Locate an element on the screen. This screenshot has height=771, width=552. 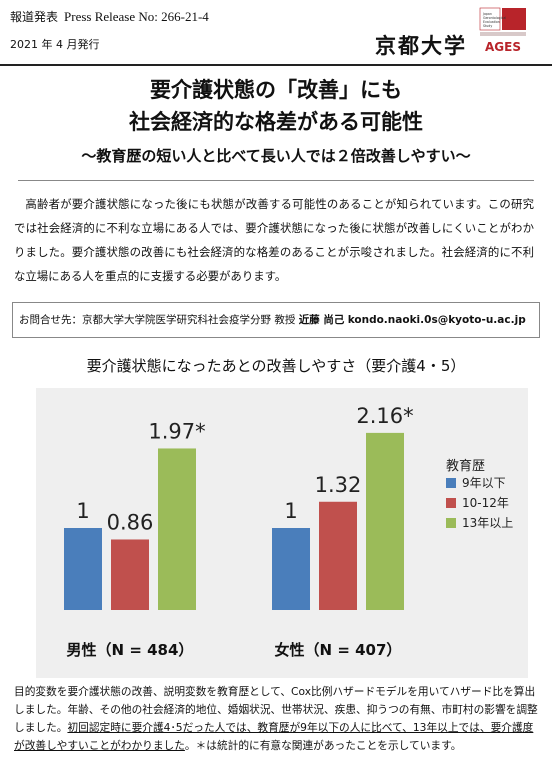
issue-date: 2021 年 4 月発行 is located at coordinates (55, 44).